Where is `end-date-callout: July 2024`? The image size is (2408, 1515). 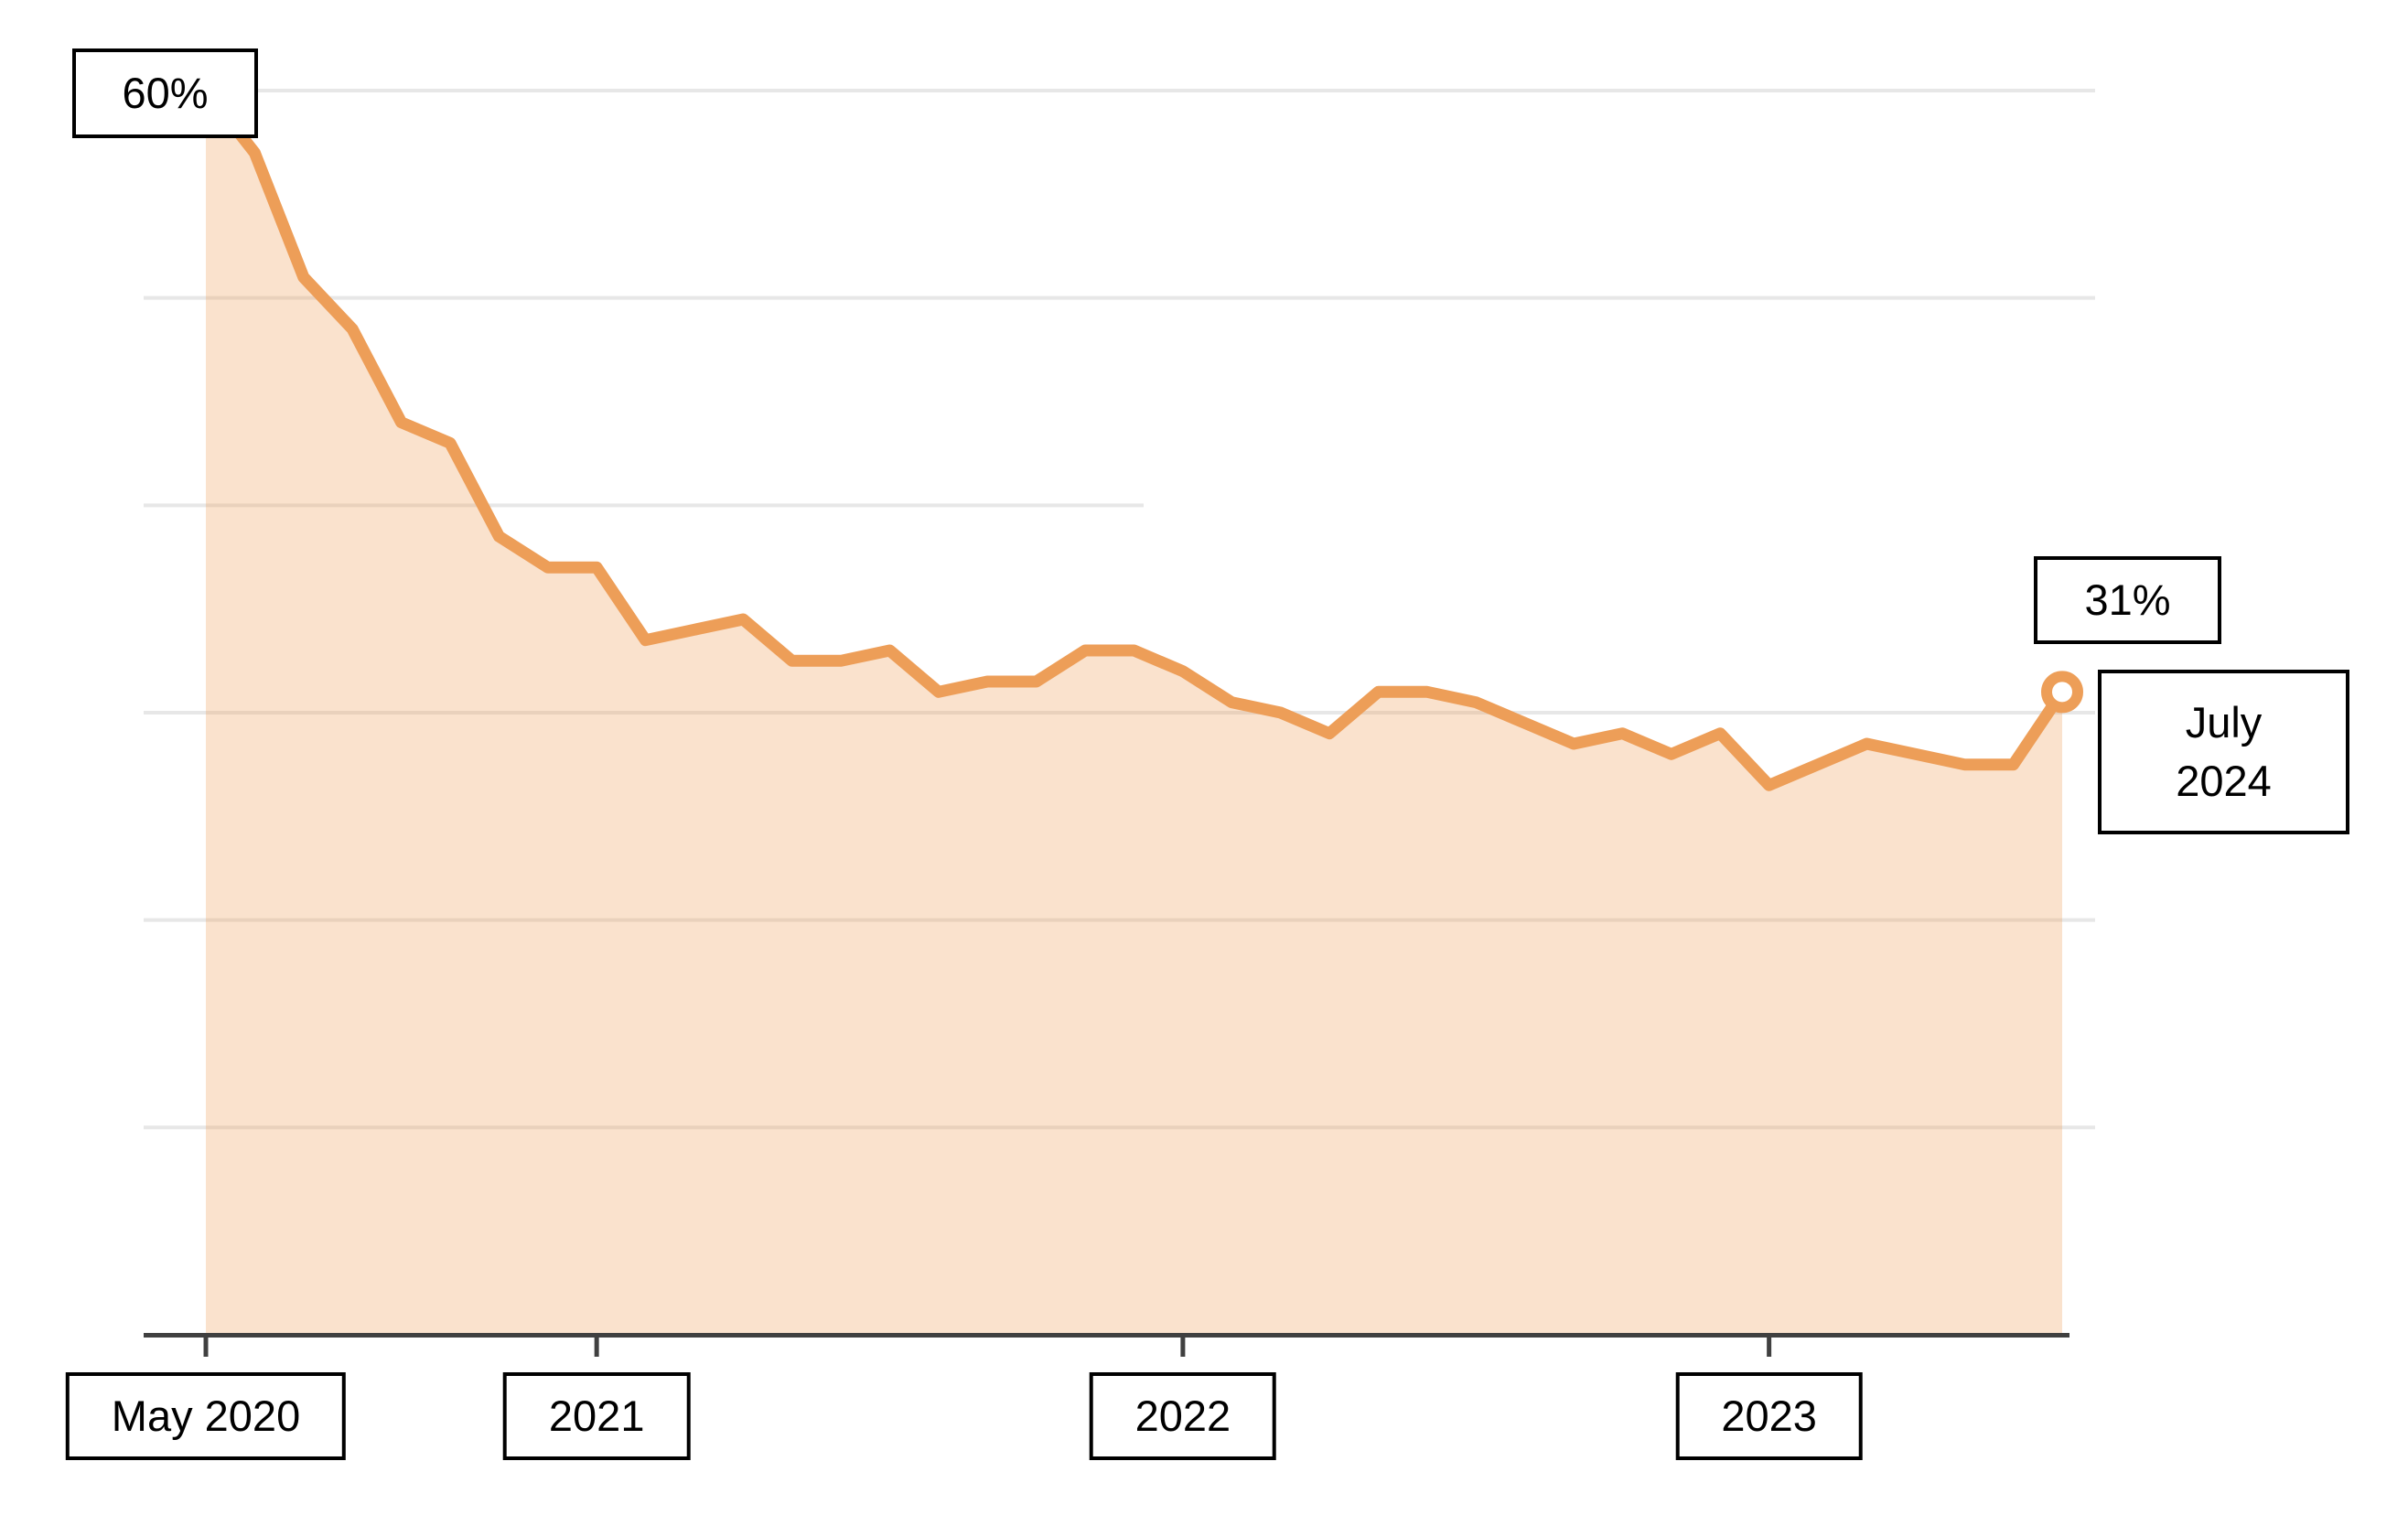 end-date-callout: July 2024 is located at coordinates (2223, 752).